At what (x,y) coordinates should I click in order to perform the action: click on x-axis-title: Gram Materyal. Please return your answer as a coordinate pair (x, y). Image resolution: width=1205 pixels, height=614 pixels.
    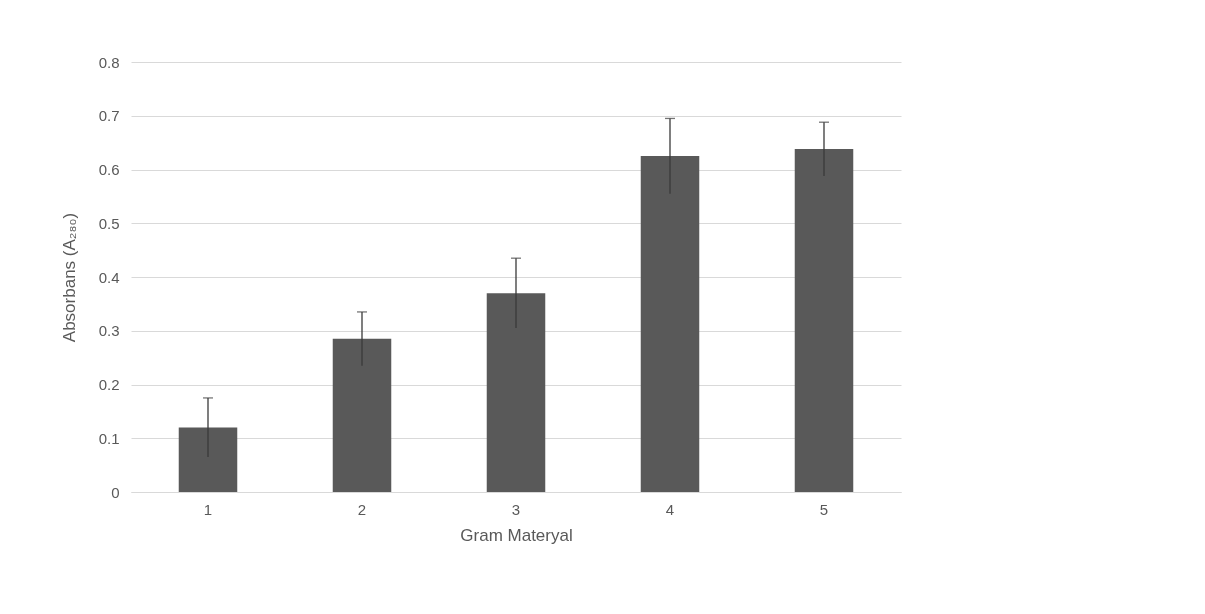
    Looking at the image, I should click on (516, 535).